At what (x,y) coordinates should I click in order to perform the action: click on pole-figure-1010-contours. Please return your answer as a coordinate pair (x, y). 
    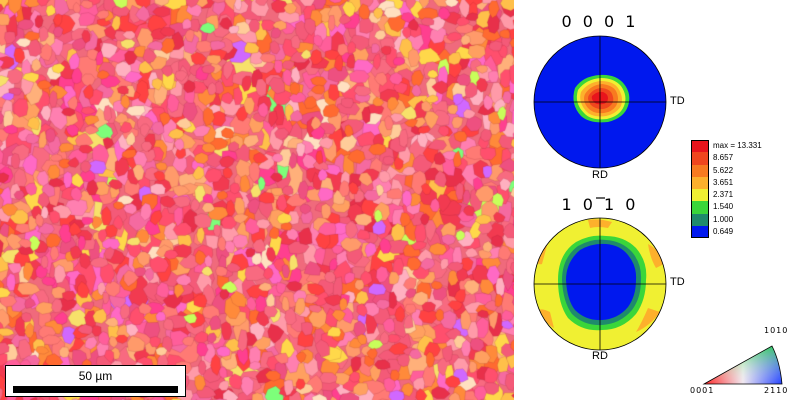
    Looking at the image, I should click on (600, 275).